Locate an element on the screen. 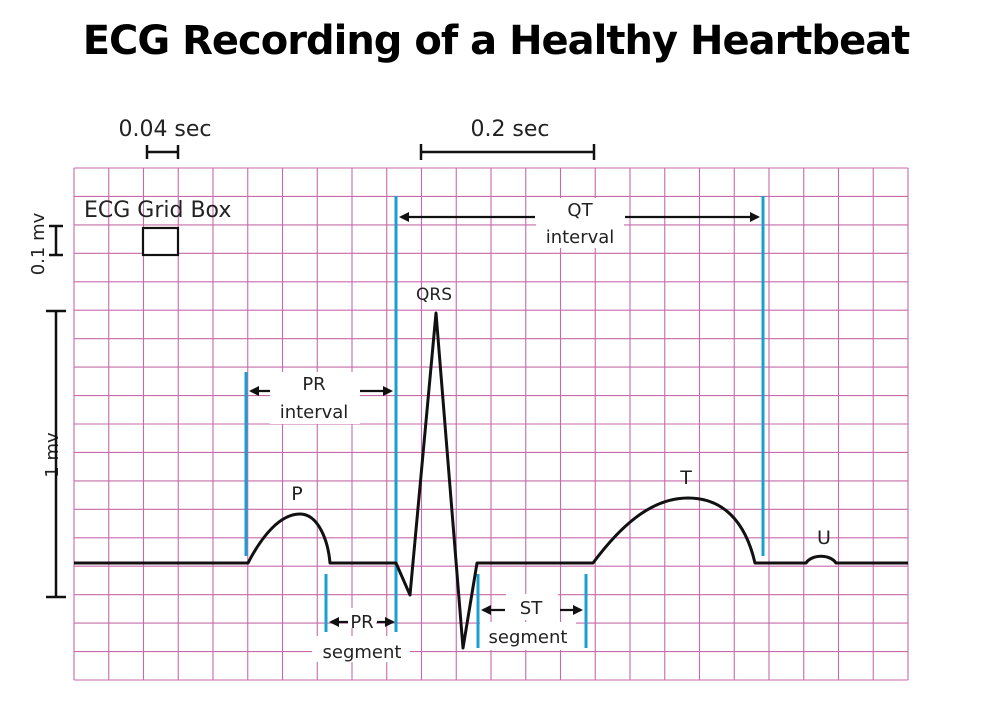 The height and width of the screenshot is (720, 992). voltage-scale-large: 1 mv is located at coordinates (54, 454).